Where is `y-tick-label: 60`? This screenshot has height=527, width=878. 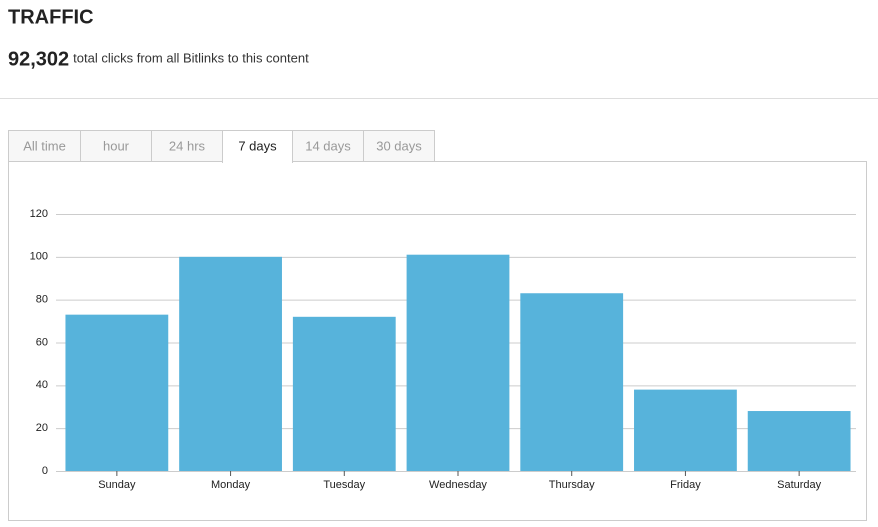 y-tick-label: 60 is located at coordinates (42, 342).